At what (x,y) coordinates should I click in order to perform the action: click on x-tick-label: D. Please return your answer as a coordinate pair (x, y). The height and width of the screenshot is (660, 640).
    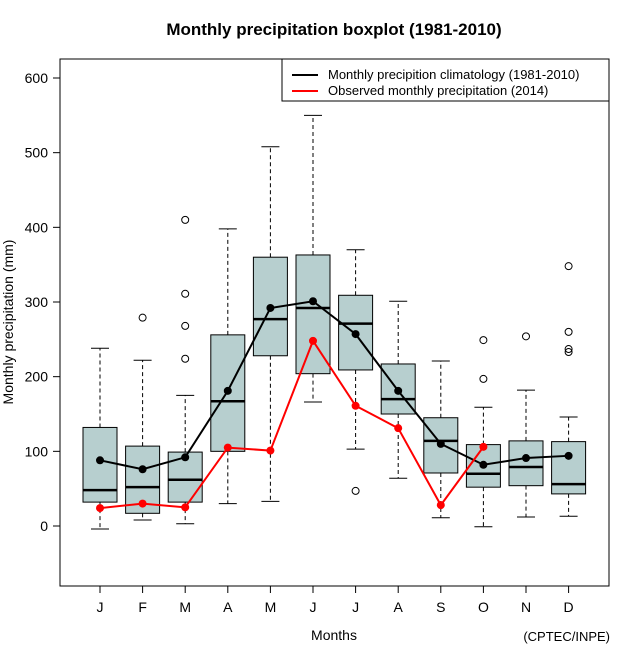
    Looking at the image, I should click on (569, 607).